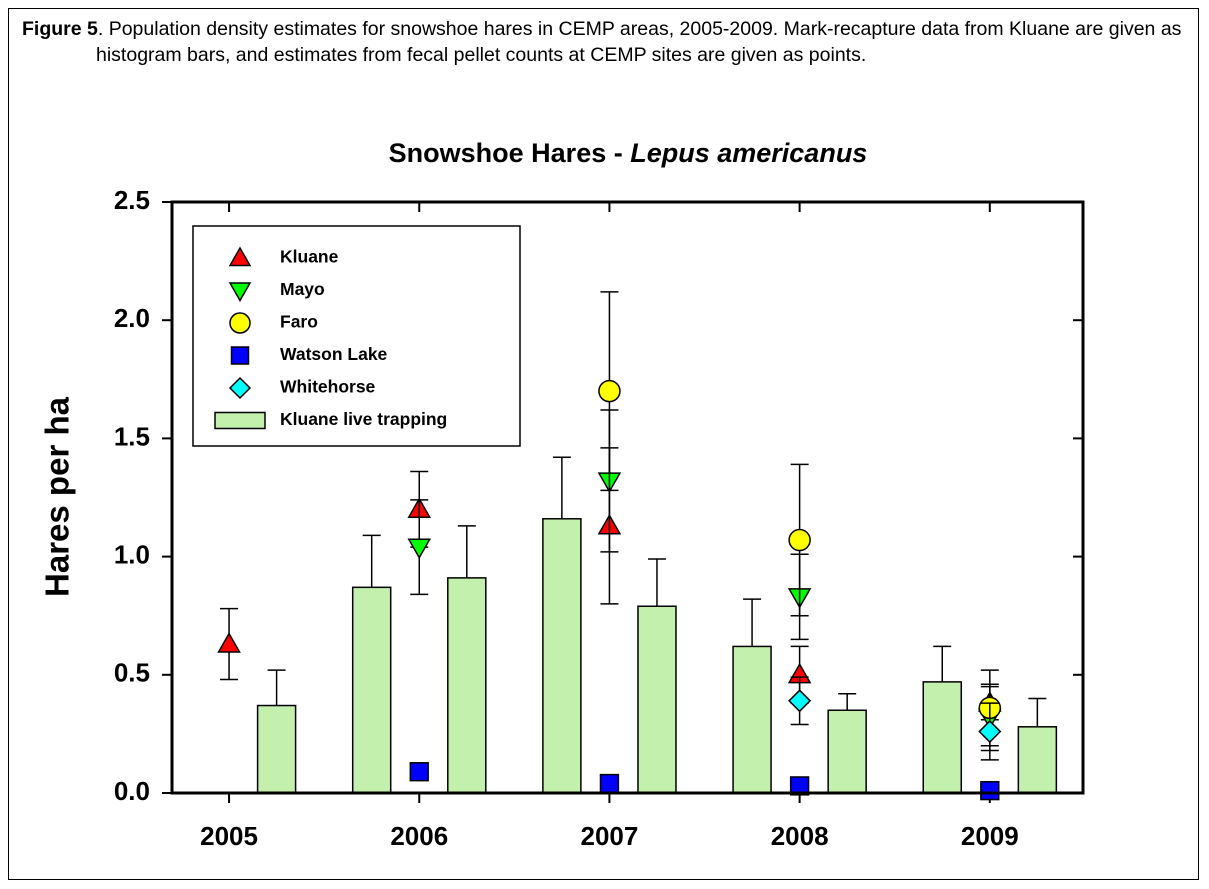 This screenshot has height=889, width=1209. Describe the element at coordinates (510, 153) in the screenshot. I see `title-main: Snowshoe Hares -` at that location.